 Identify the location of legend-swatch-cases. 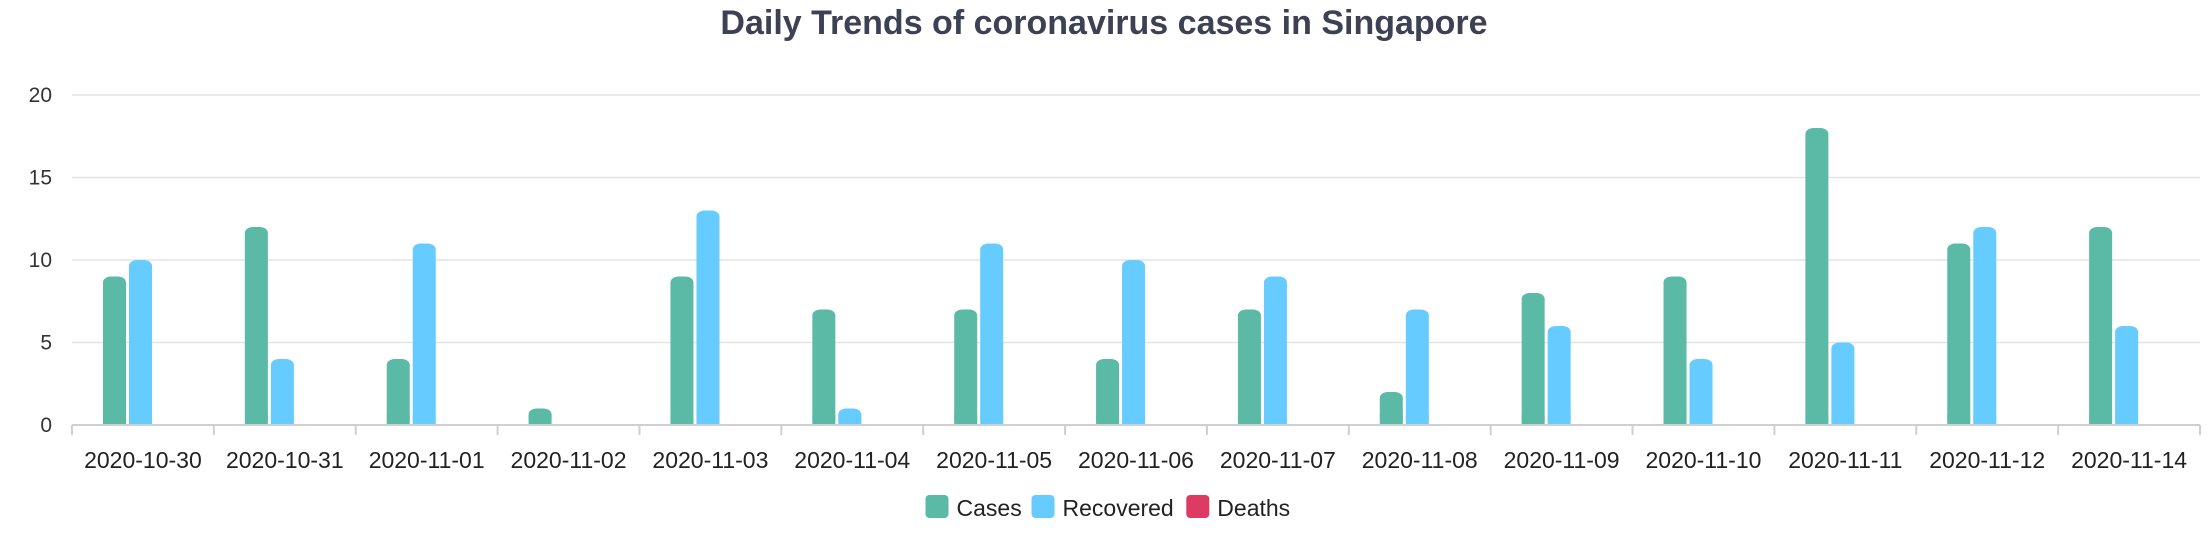
(937, 506).